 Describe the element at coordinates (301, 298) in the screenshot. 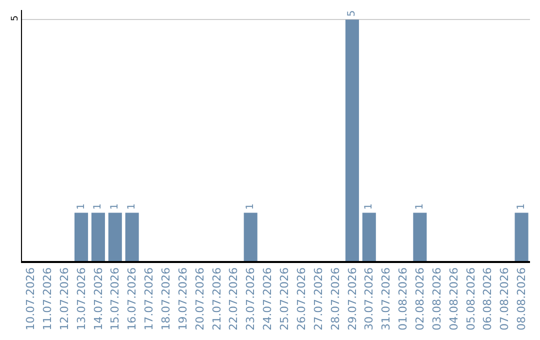

I see `x-tick-label: 26.07.2026` at that location.